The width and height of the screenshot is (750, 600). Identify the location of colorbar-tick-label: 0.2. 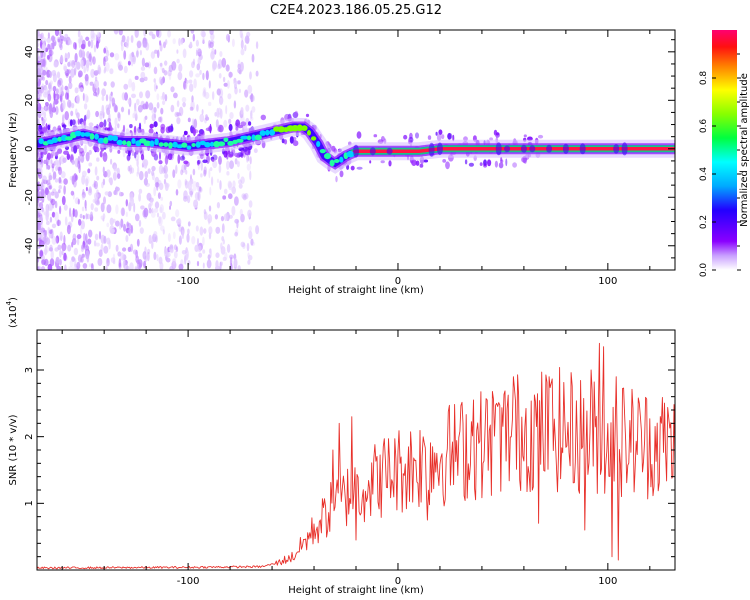
(704, 222).